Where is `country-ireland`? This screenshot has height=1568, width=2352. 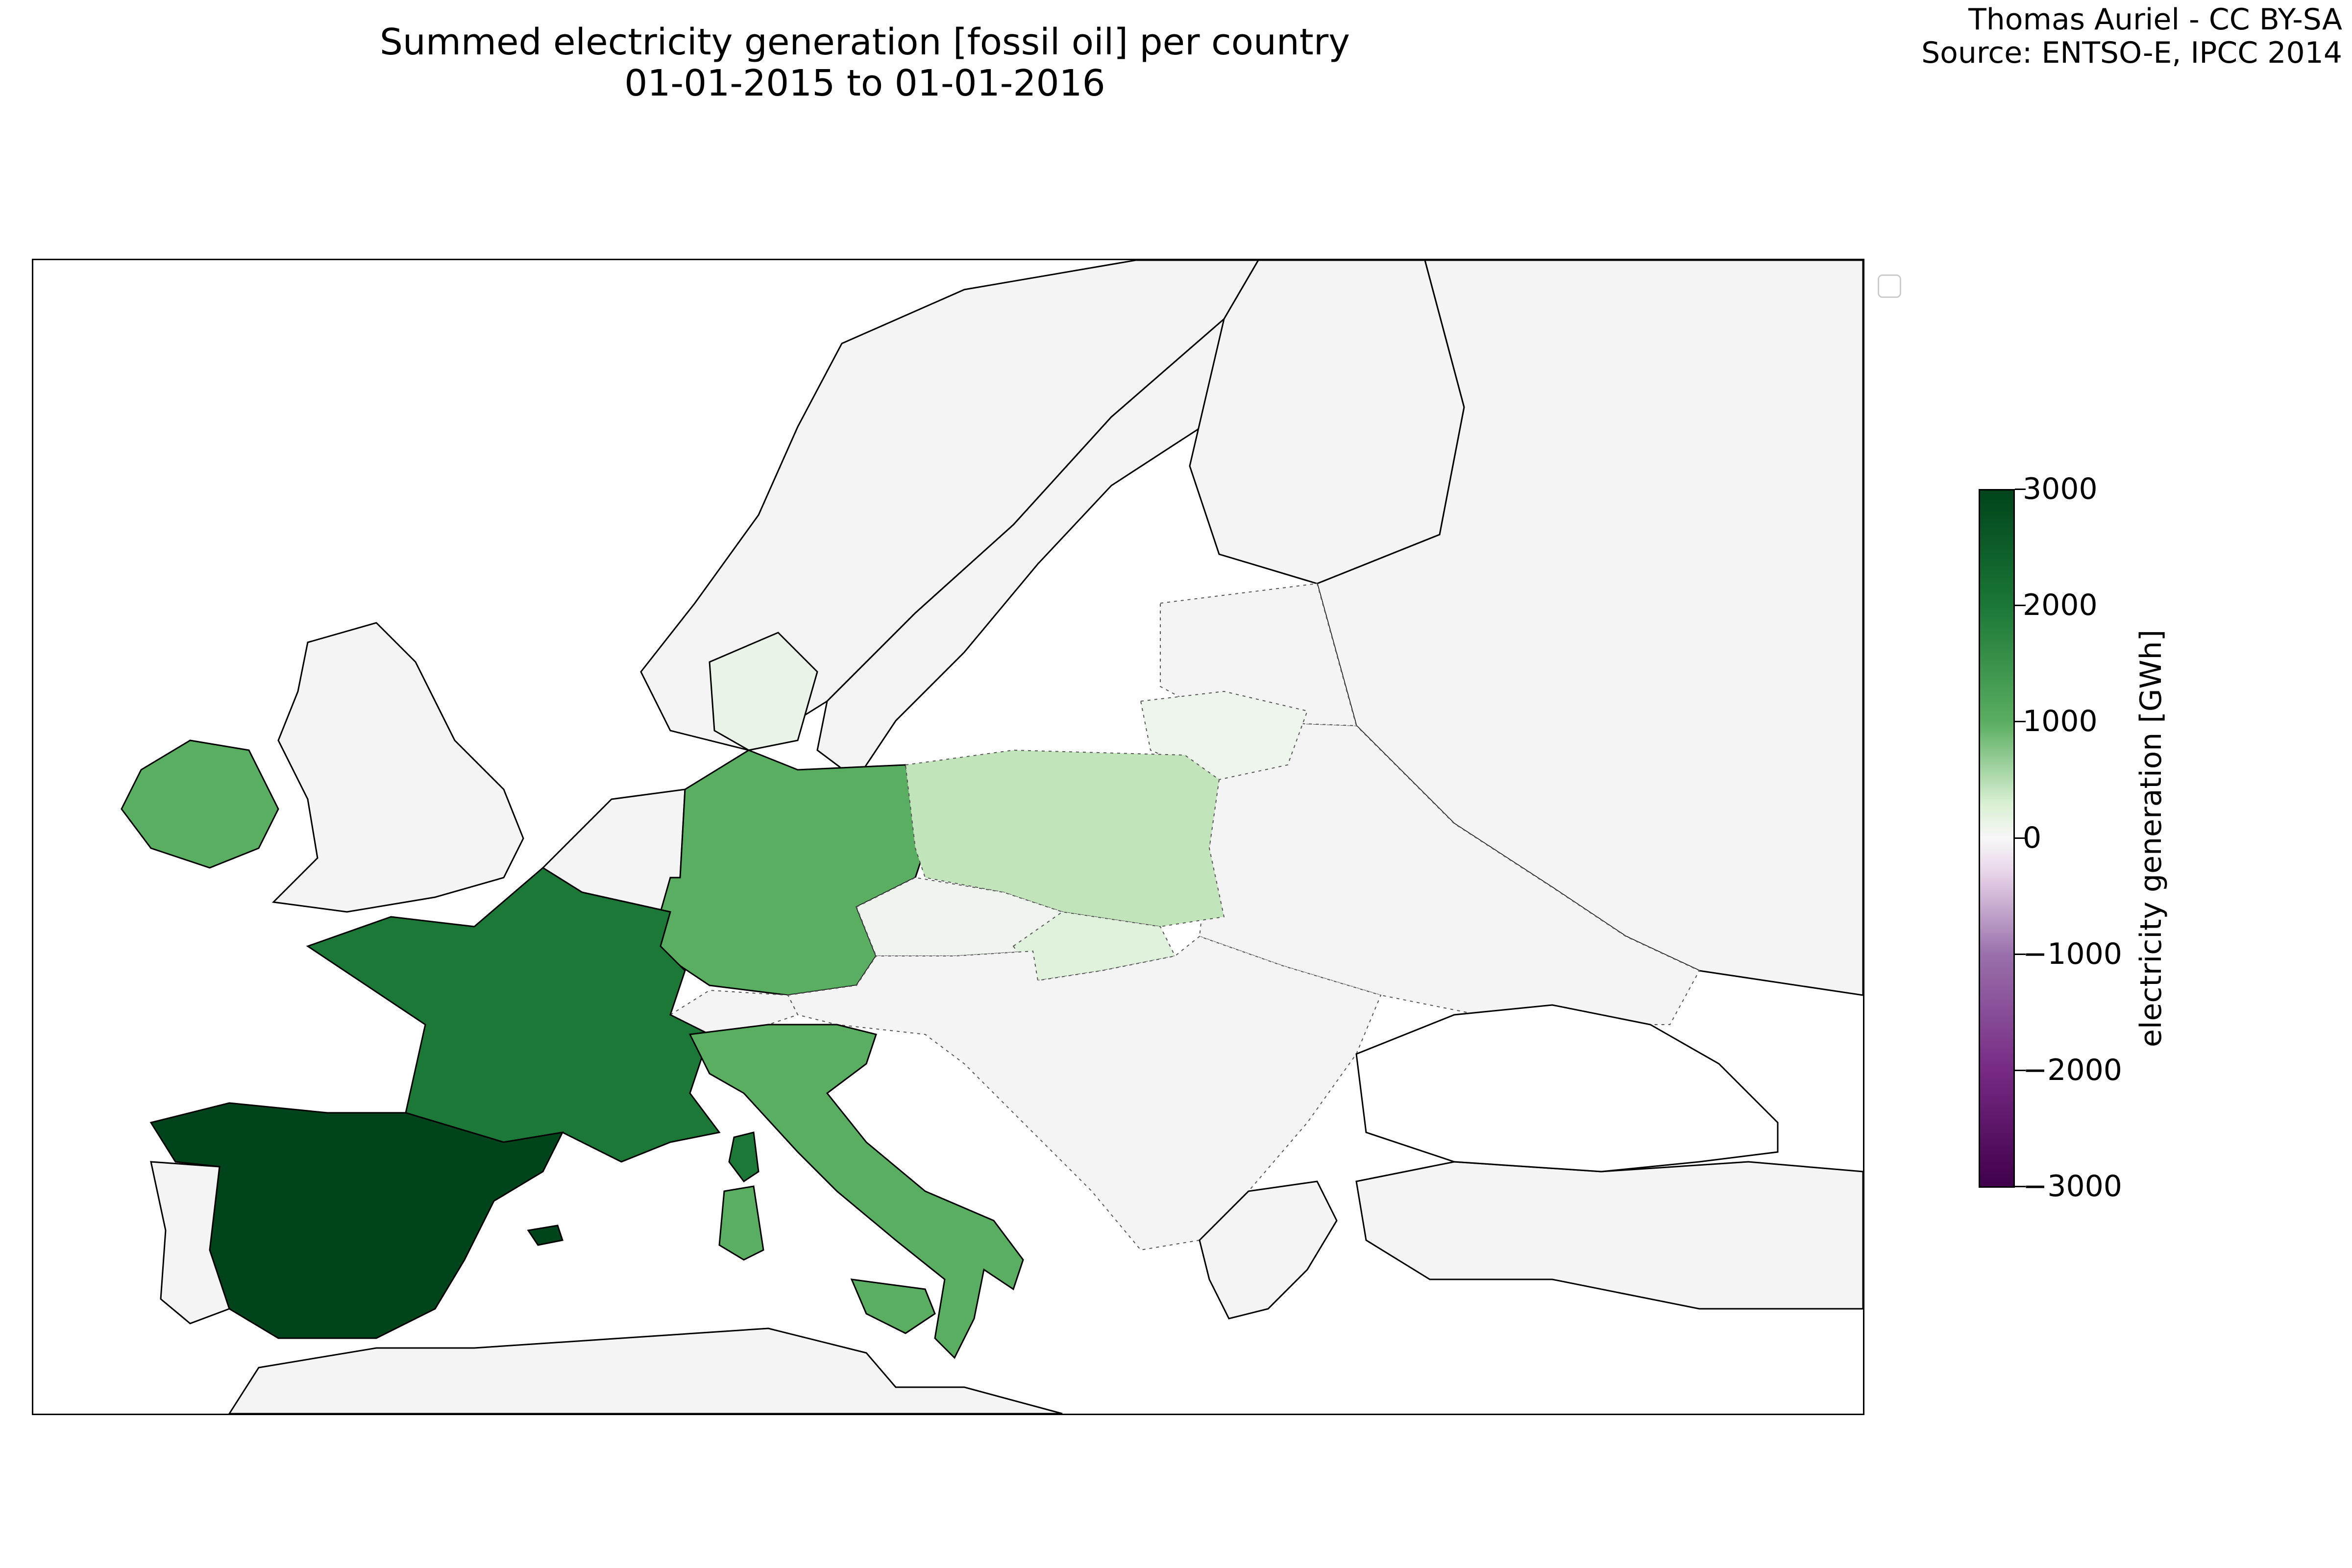
country-ireland is located at coordinates (200, 804).